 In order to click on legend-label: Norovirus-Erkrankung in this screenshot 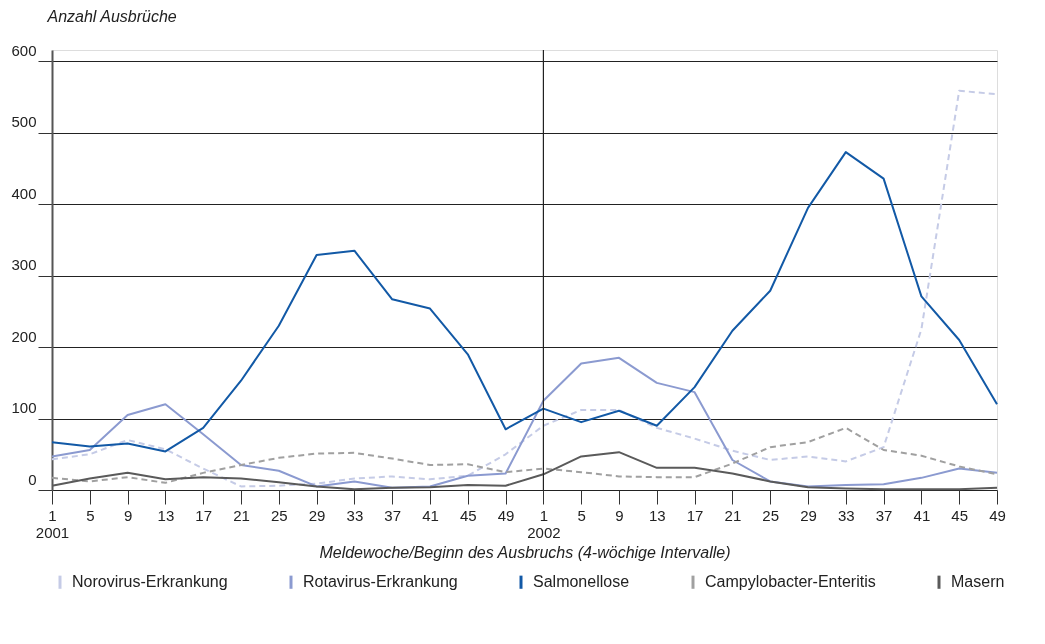, I will do `click(150, 582)`.